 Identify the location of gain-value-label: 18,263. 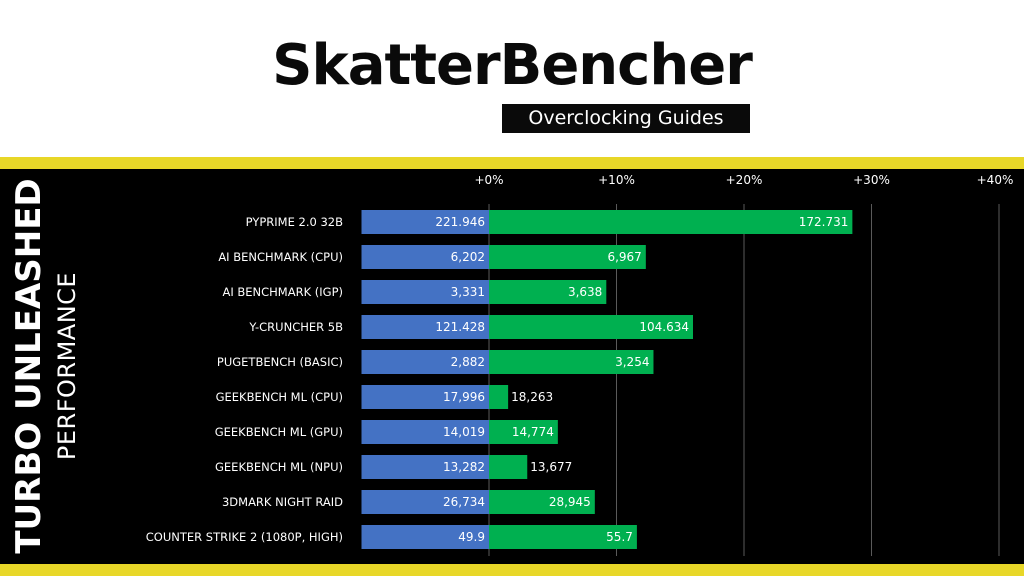
(532, 397).